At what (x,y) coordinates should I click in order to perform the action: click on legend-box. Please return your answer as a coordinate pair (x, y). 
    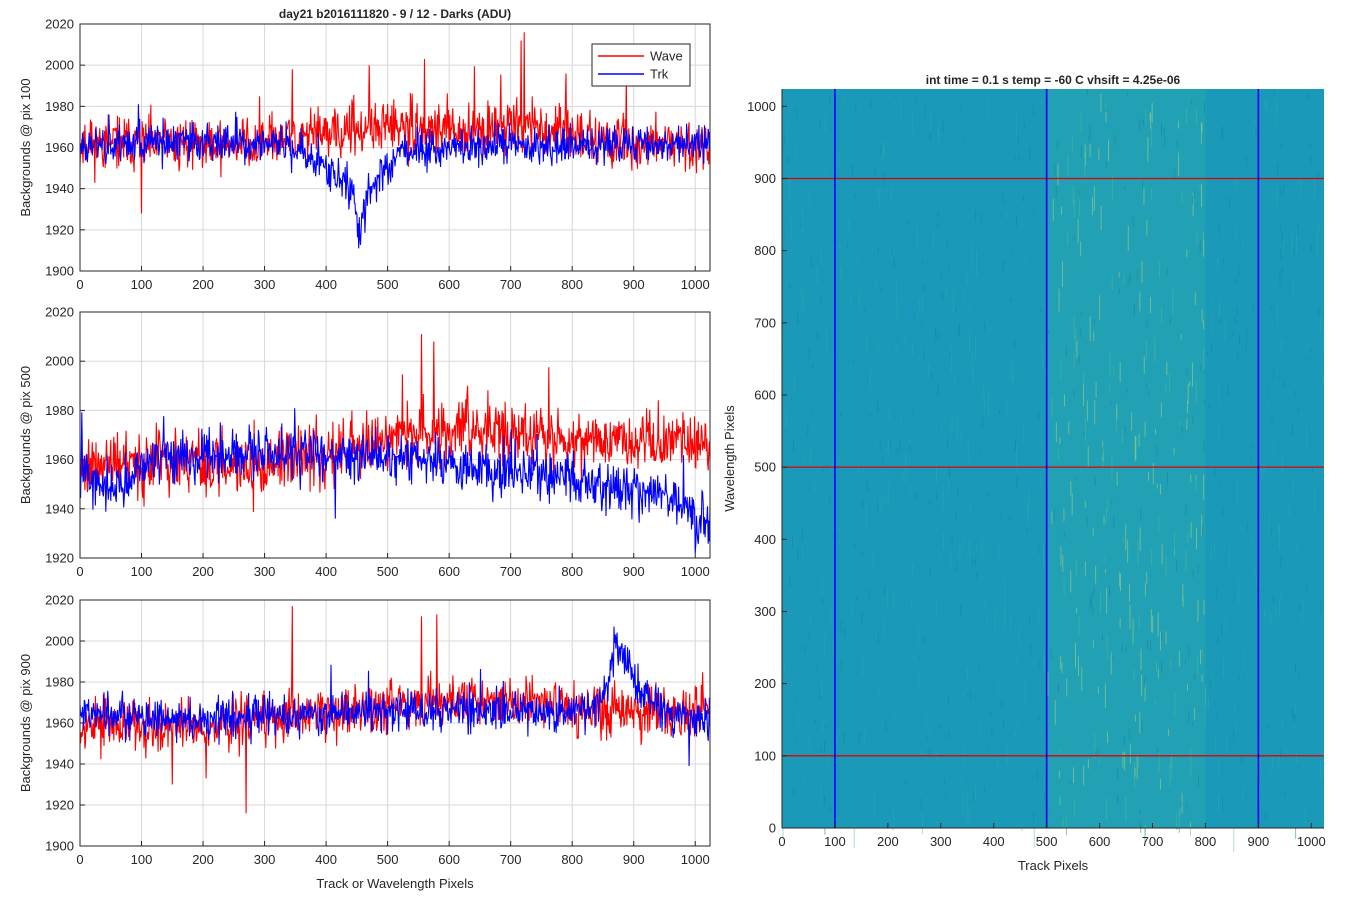
    Looking at the image, I should click on (641, 65).